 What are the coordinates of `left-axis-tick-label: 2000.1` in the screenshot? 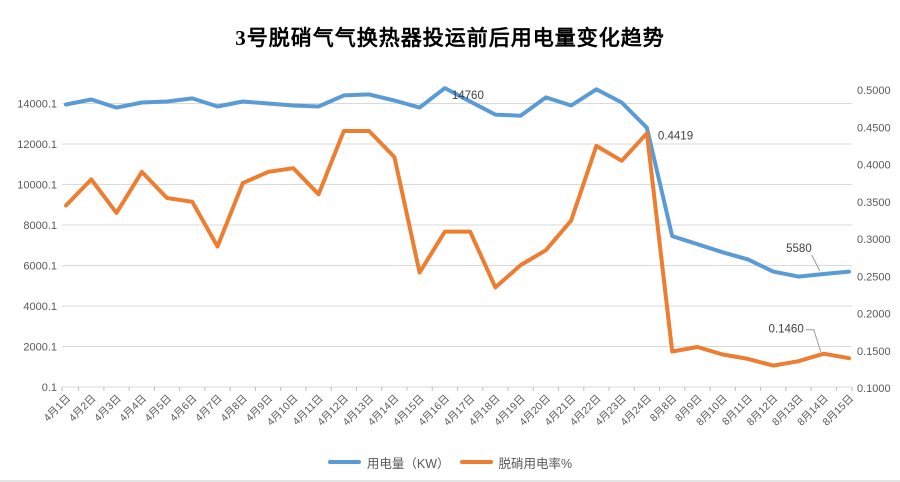 It's located at (40, 348).